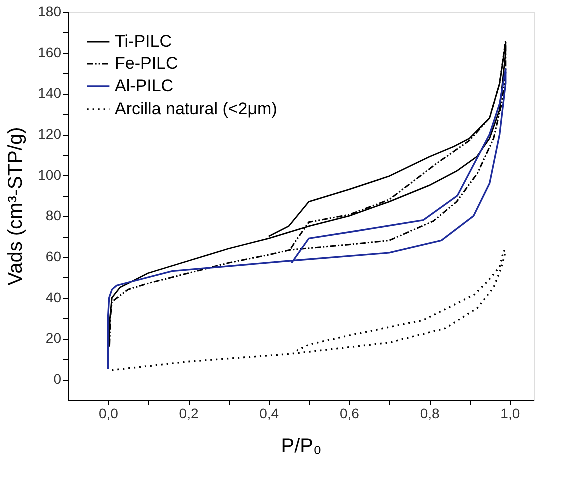 The width and height of the screenshot is (567, 478). Describe the element at coordinates (350, 414) in the screenshot. I see `x-tick-label: 0,6` at that location.